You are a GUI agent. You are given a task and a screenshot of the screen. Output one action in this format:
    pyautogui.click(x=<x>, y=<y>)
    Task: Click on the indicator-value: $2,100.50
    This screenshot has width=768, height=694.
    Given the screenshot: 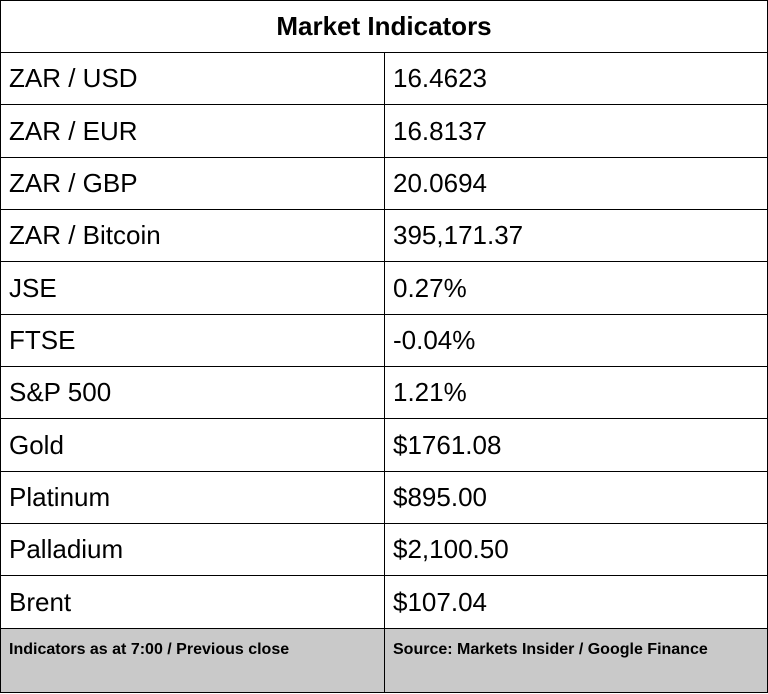 What is the action you would take?
    pyautogui.click(x=575, y=550)
    